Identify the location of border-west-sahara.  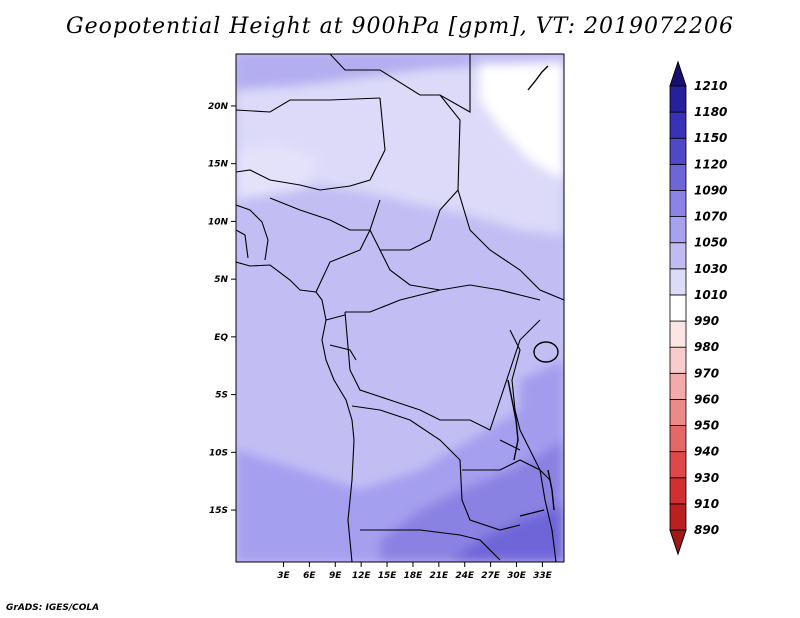
(308, 105).